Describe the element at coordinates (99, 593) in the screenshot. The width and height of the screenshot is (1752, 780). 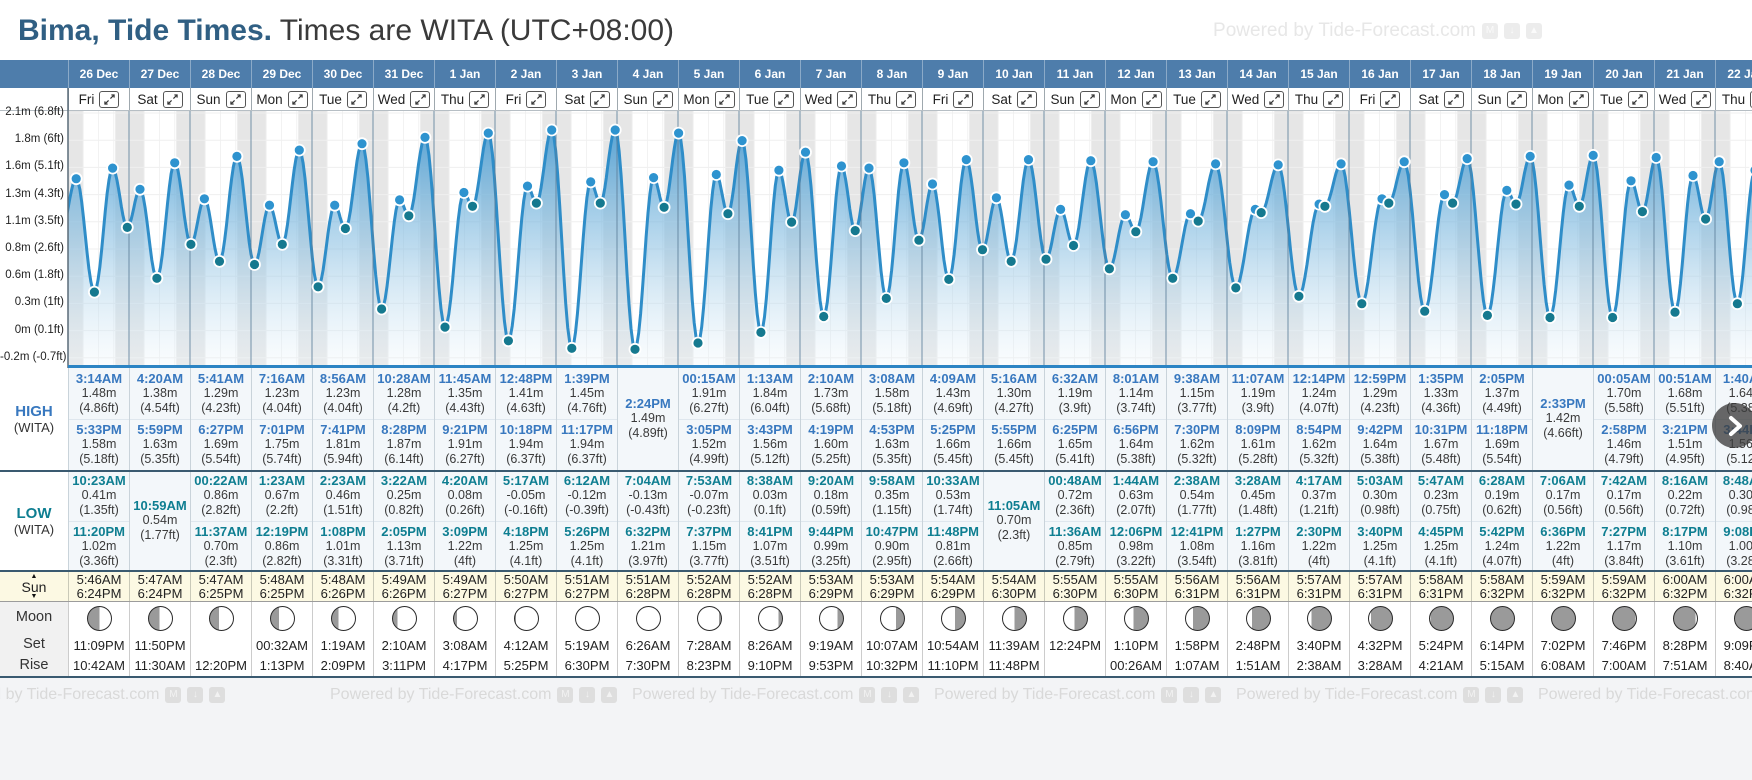
I see `sunset-time: 6:24PM` at that location.